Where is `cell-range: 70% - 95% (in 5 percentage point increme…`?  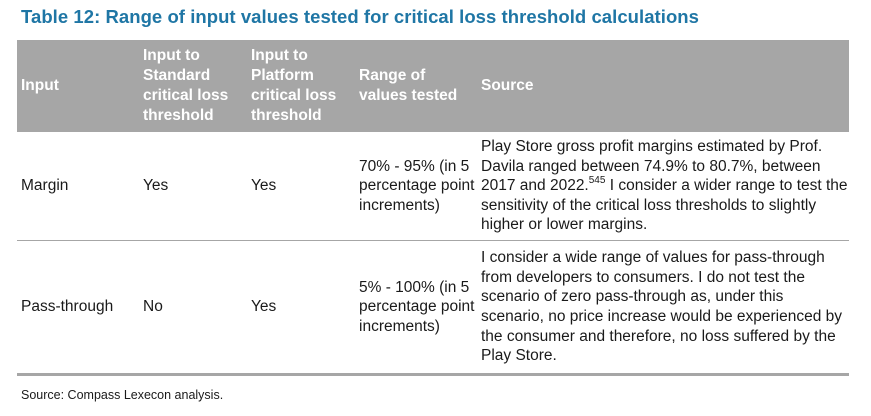
cell-range: 70% - 95% (in 5 percentage point increme… is located at coordinates (416, 186).